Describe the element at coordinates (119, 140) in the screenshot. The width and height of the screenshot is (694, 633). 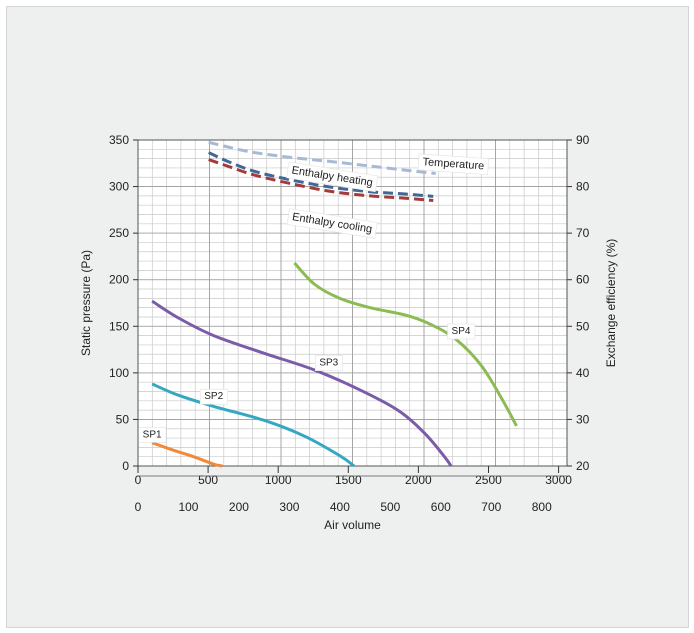
I see `y-tick-label: 350` at that location.